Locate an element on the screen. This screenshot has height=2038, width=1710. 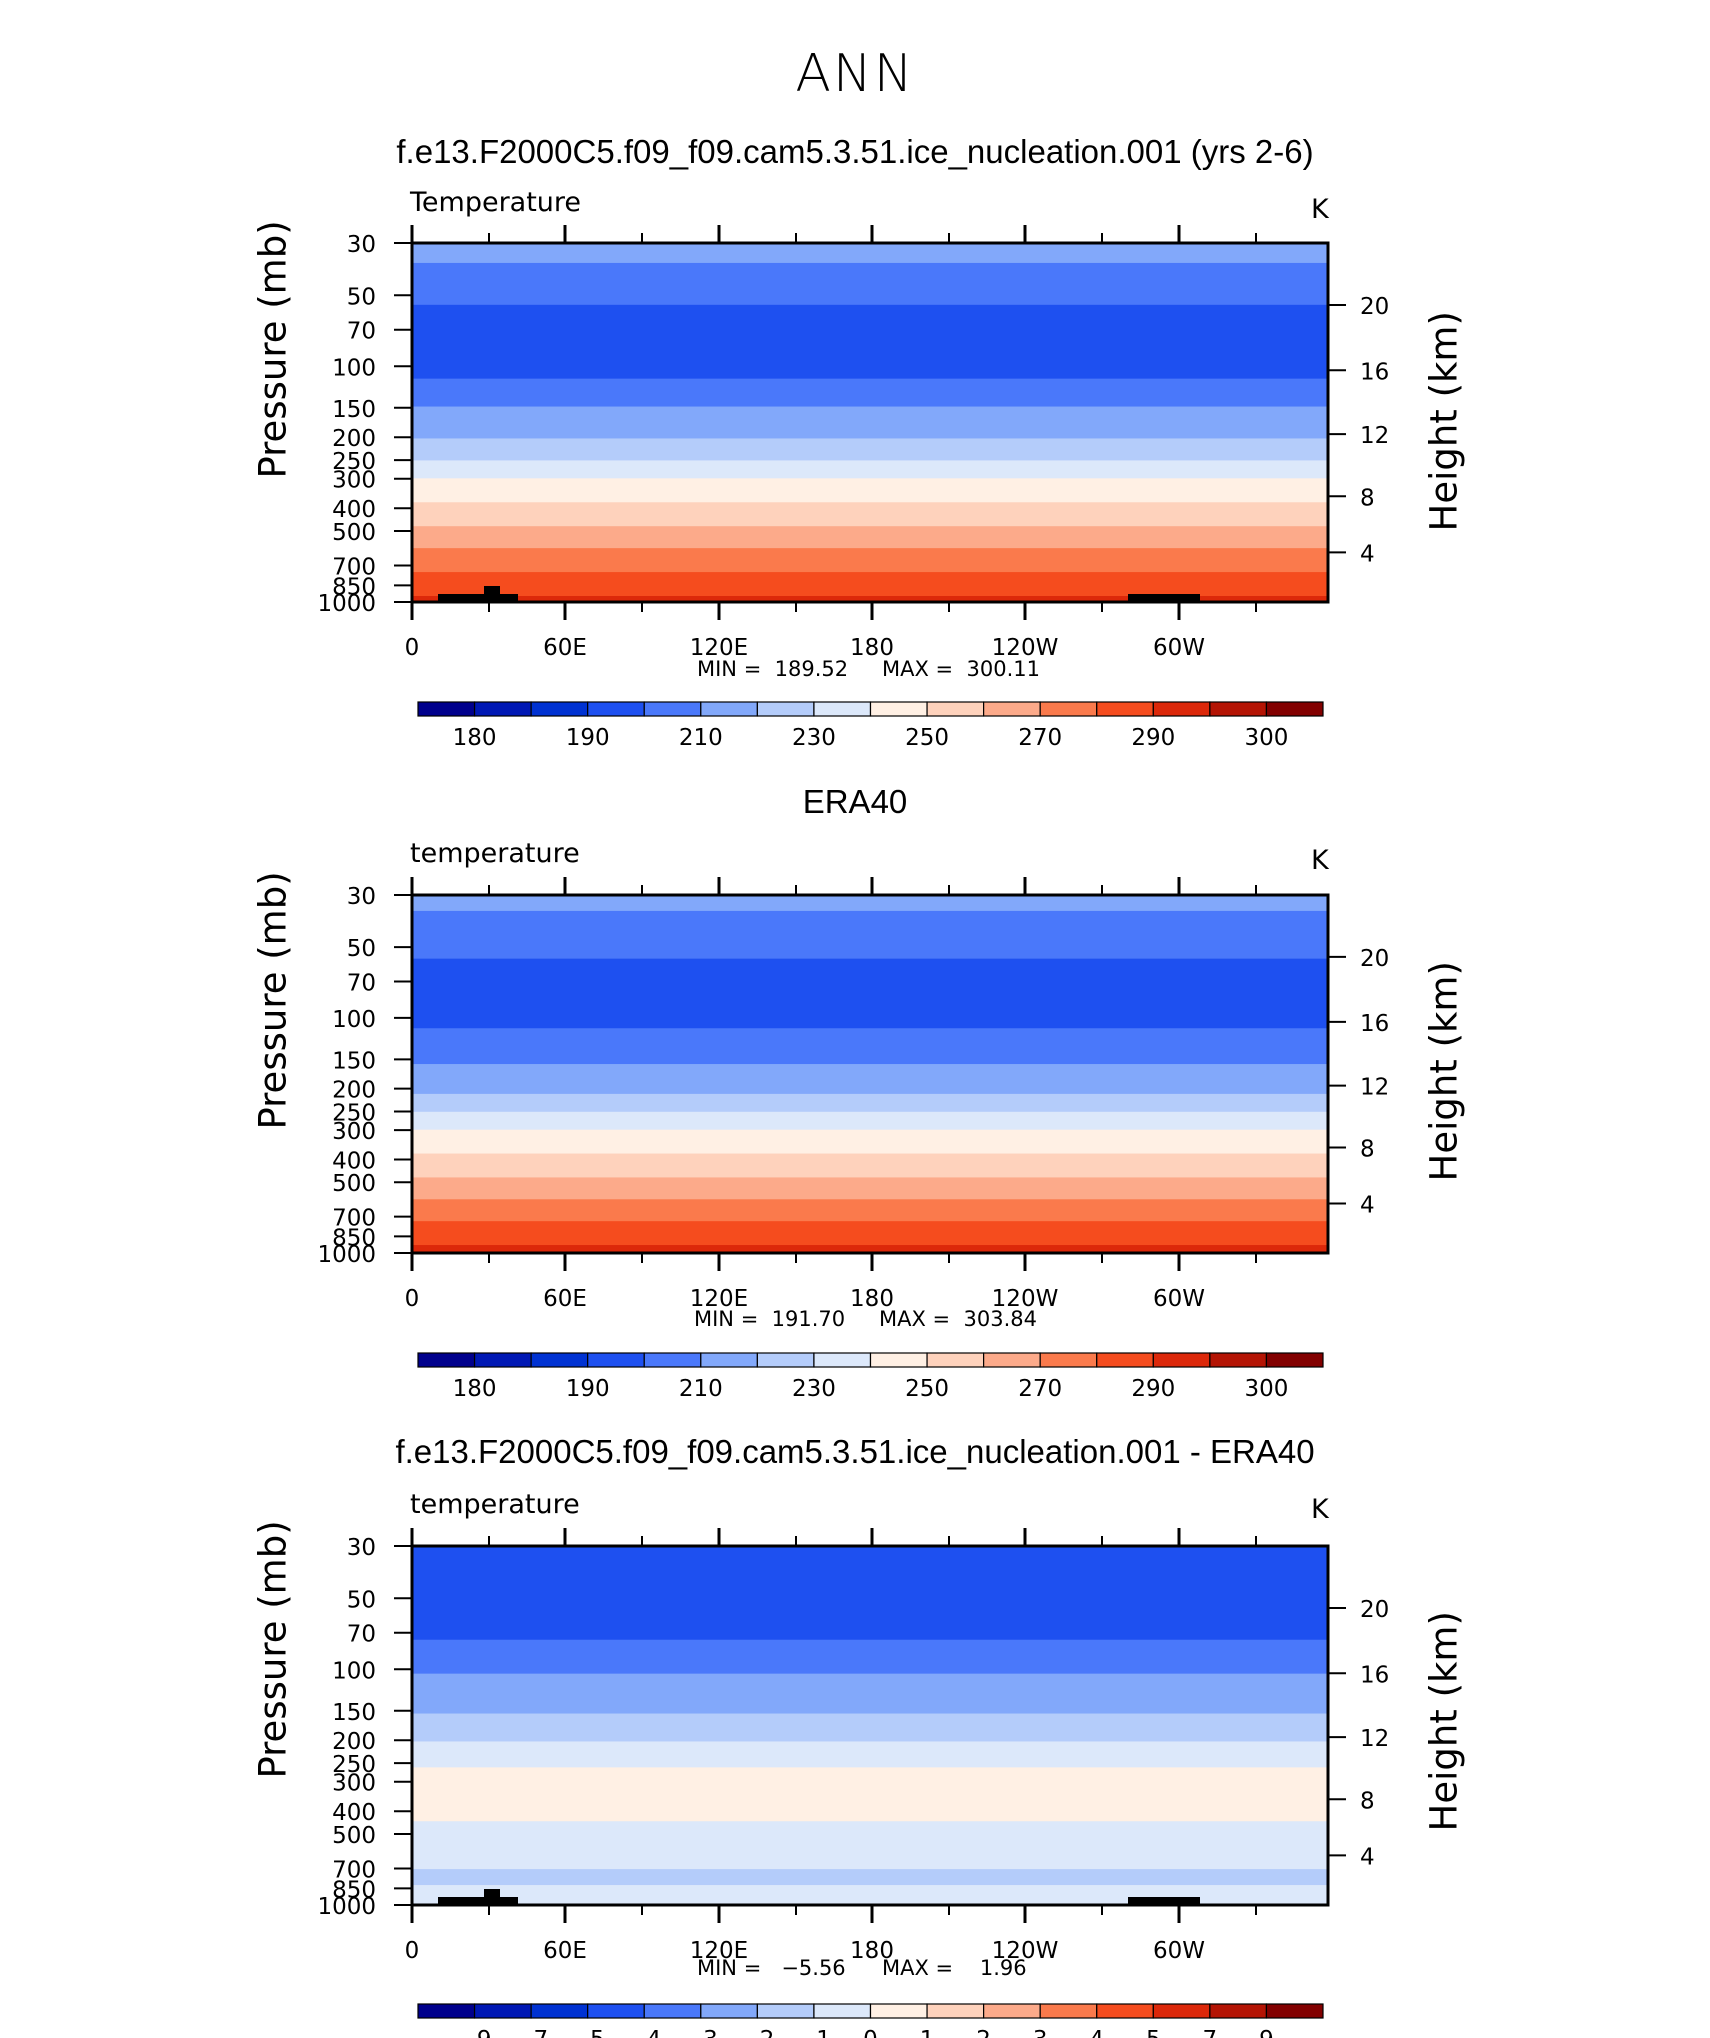
colorbar-label: 3 is located at coordinates (1040, 2032).